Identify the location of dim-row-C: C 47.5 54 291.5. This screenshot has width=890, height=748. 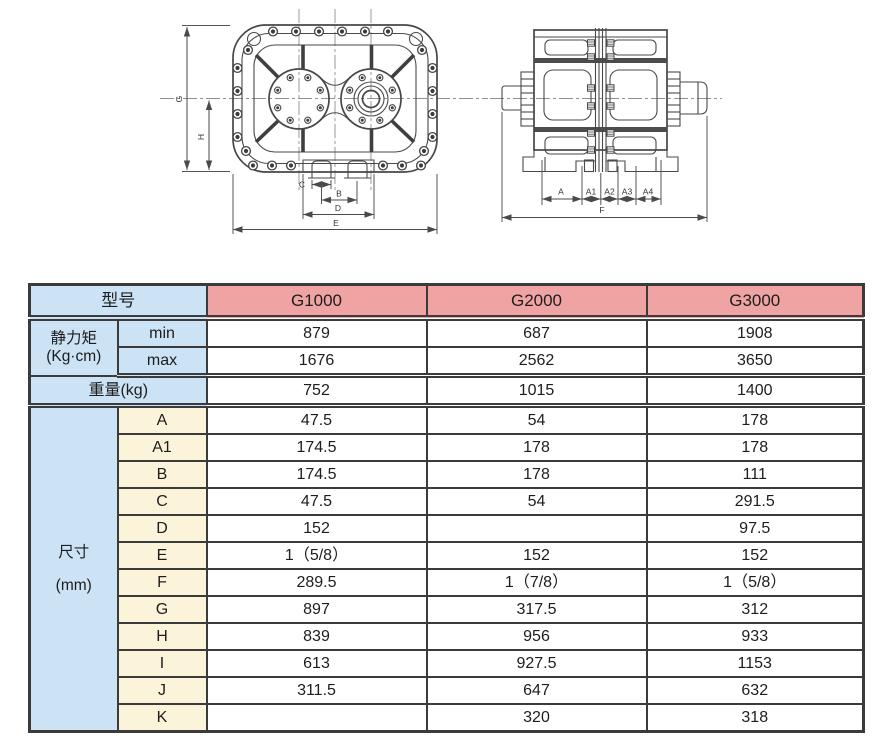
(447, 501).